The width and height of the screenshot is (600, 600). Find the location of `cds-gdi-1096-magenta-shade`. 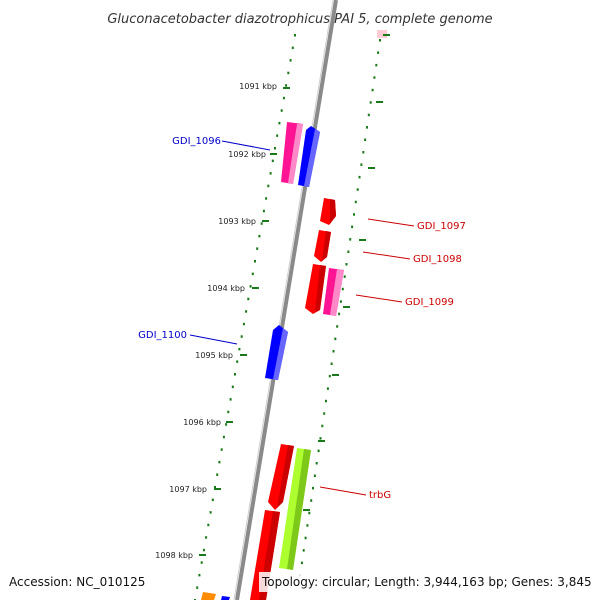

cds-gdi-1096-magenta-shade is located at coordinates (295, 154).